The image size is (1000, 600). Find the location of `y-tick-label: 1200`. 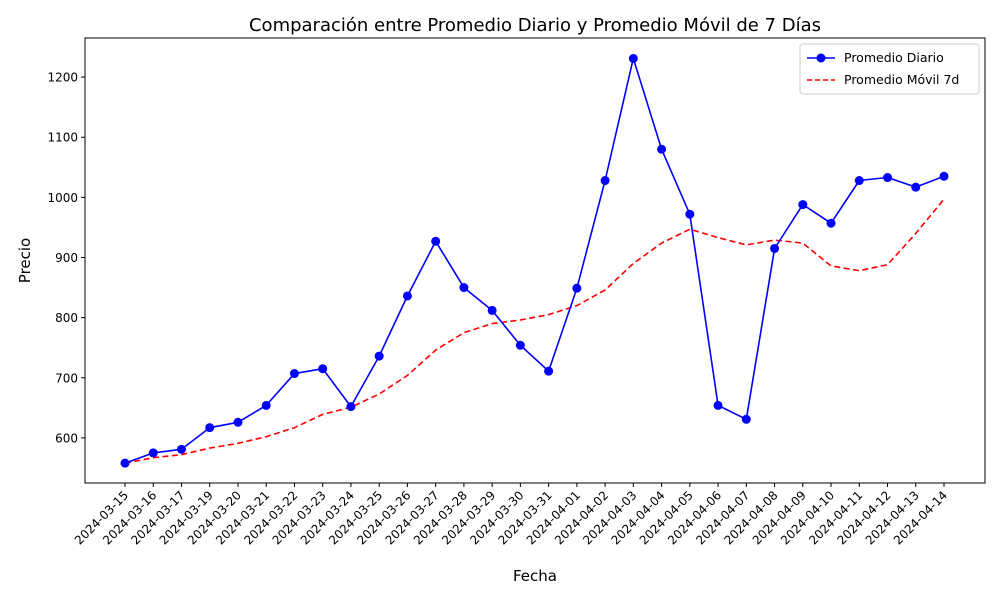

y-tick-label: 1200 is located at coordinates (62, 78).